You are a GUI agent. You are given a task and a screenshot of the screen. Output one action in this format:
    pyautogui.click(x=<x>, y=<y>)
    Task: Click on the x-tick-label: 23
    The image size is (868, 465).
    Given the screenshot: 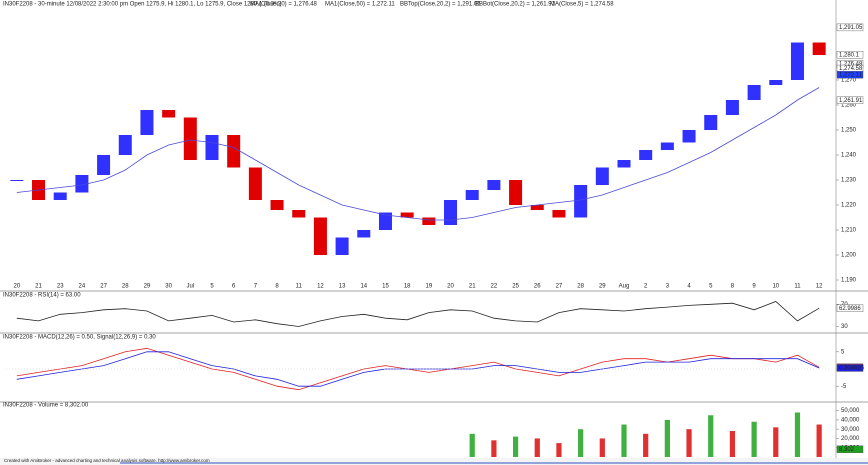 What is the action you would take?
    pyautogui.click(x=60, y=287)
    